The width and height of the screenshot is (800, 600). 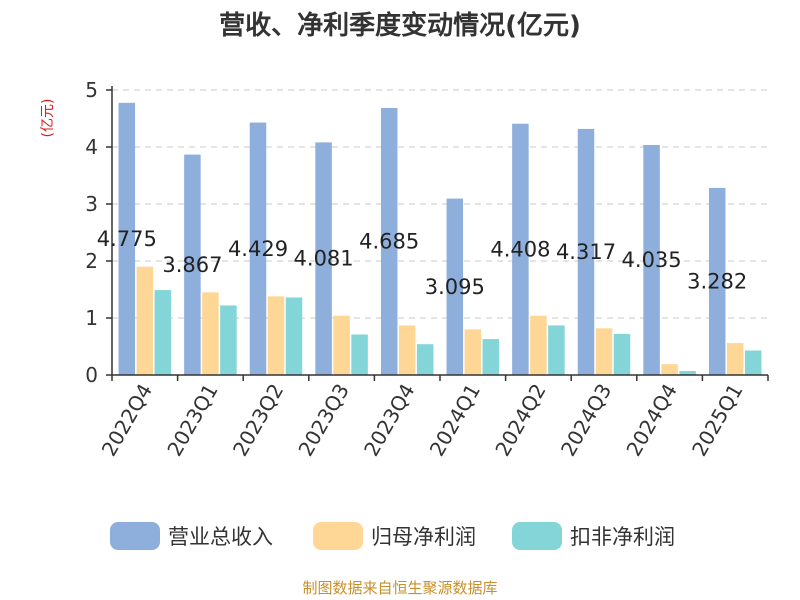 What do you see at coordinates (399, 588) in the screenshot?
I see `source-note: 制图数据来自恒生聚源数据库` at bounding box center [399, 588].